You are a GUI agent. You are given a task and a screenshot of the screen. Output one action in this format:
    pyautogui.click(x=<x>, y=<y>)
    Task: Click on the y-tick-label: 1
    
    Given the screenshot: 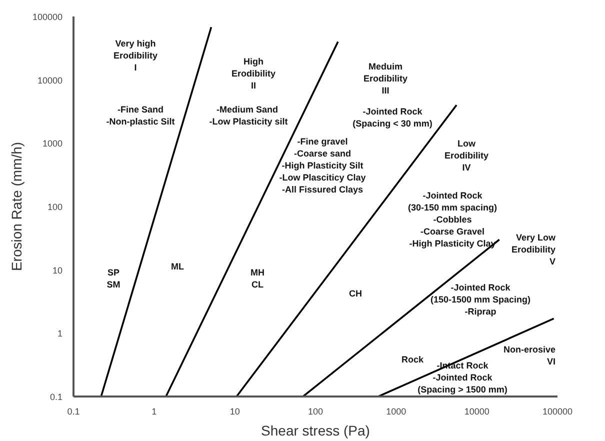 What is the action you would take?
    pyautogui.click(x=60, y=333)
    